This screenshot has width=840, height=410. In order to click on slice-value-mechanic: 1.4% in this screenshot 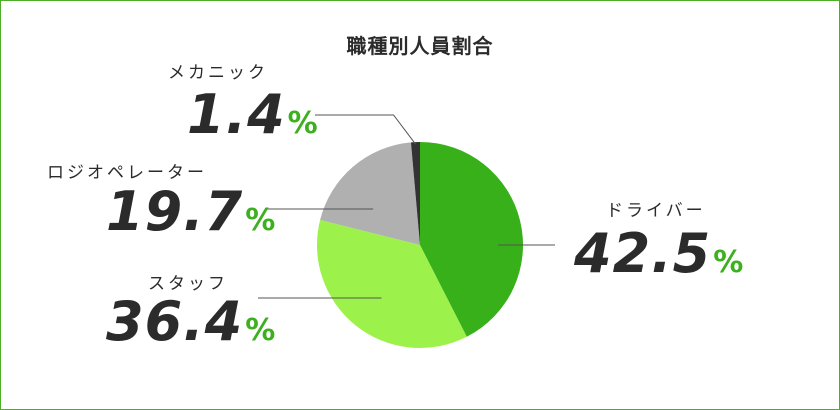, I will do `click(252, 114)`.